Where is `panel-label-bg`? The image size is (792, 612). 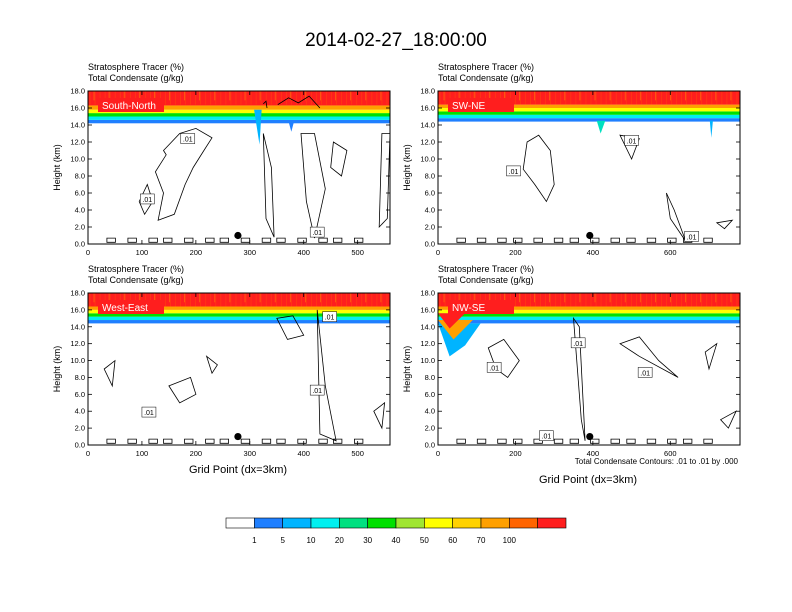
panel-label-bg is located at coordinates (131, 307).